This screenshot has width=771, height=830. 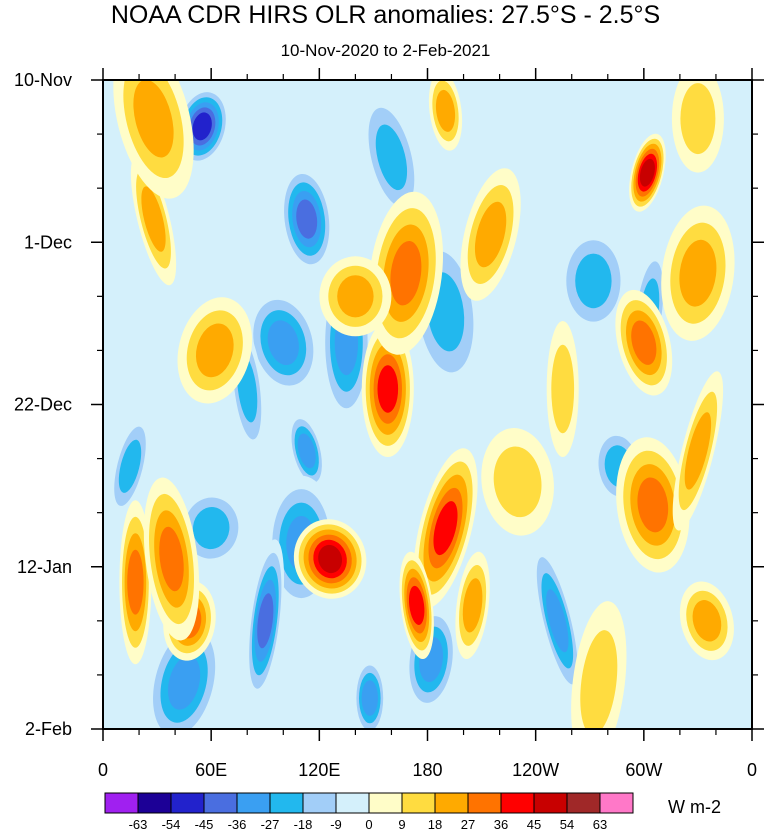 I want to click on colorbar-label: 18, so click(x=435, y=823).